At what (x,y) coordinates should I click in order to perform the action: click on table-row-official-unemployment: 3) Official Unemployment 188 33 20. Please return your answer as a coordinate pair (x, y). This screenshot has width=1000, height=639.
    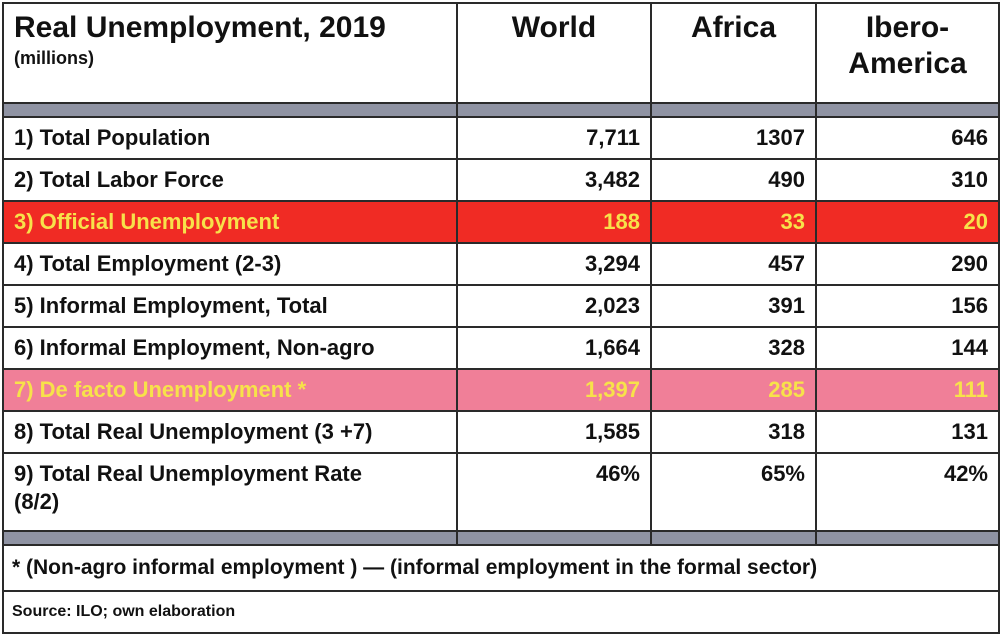
    Looking at the image, I should click on (501, 222).